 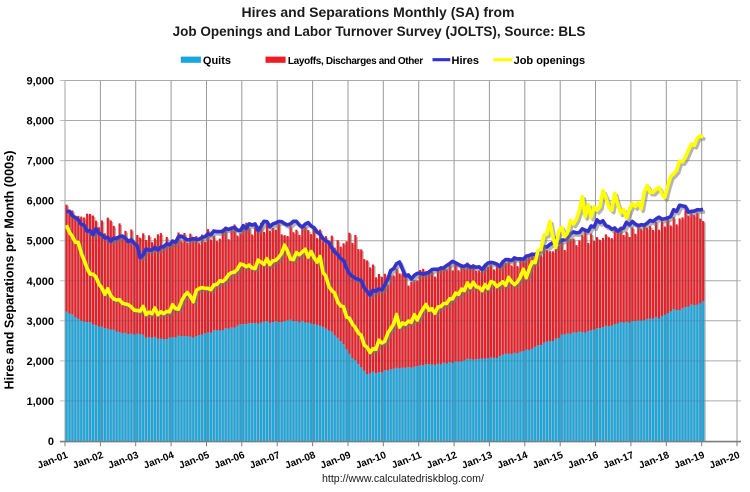 I want to click on svg-text: 2,000, so click(x=40, y=362).